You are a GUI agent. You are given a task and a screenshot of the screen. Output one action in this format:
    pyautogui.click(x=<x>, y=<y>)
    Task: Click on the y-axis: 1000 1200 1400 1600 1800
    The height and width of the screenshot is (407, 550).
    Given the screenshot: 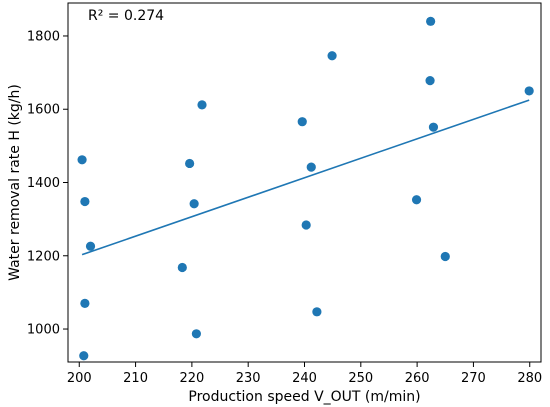 What is the action you would take?
    pyautogui.click(x=47, y=183)
    